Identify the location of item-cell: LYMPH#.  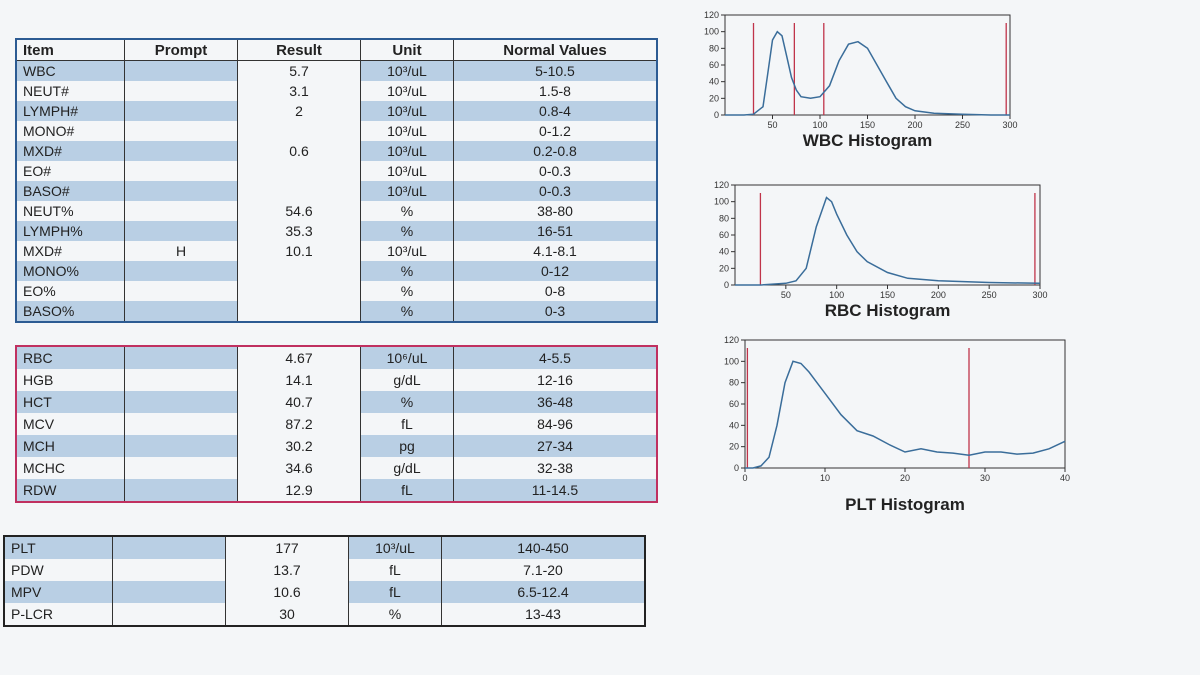
(70, 111).